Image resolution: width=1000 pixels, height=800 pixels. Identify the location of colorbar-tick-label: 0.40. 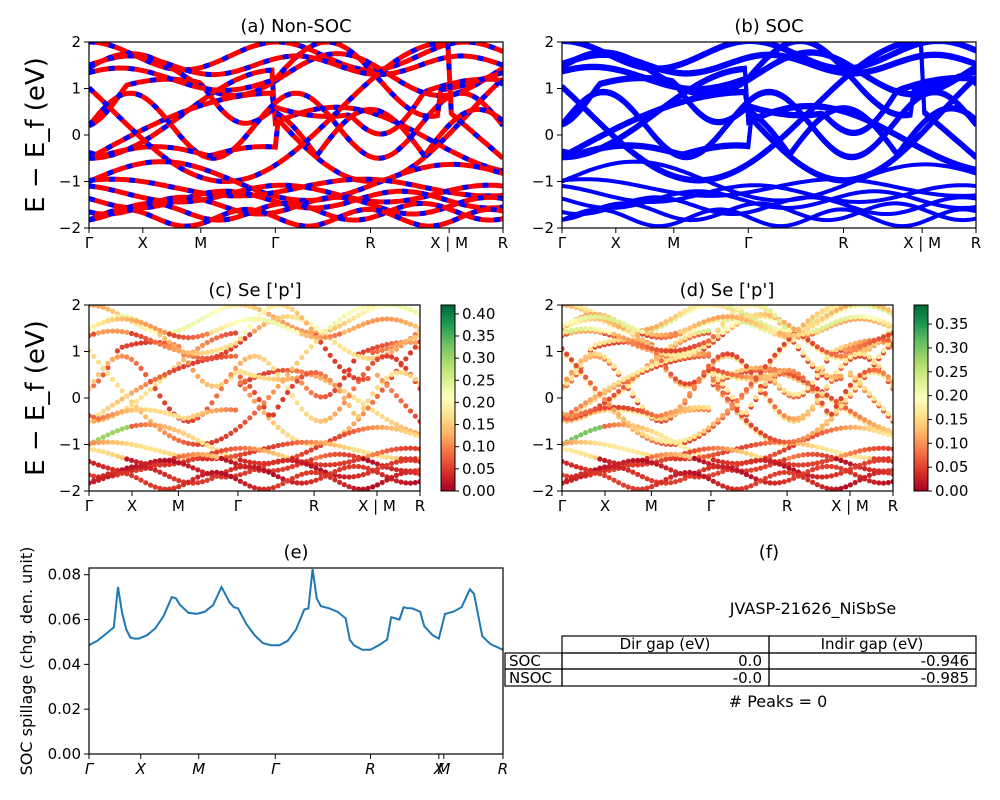
(478, 314).